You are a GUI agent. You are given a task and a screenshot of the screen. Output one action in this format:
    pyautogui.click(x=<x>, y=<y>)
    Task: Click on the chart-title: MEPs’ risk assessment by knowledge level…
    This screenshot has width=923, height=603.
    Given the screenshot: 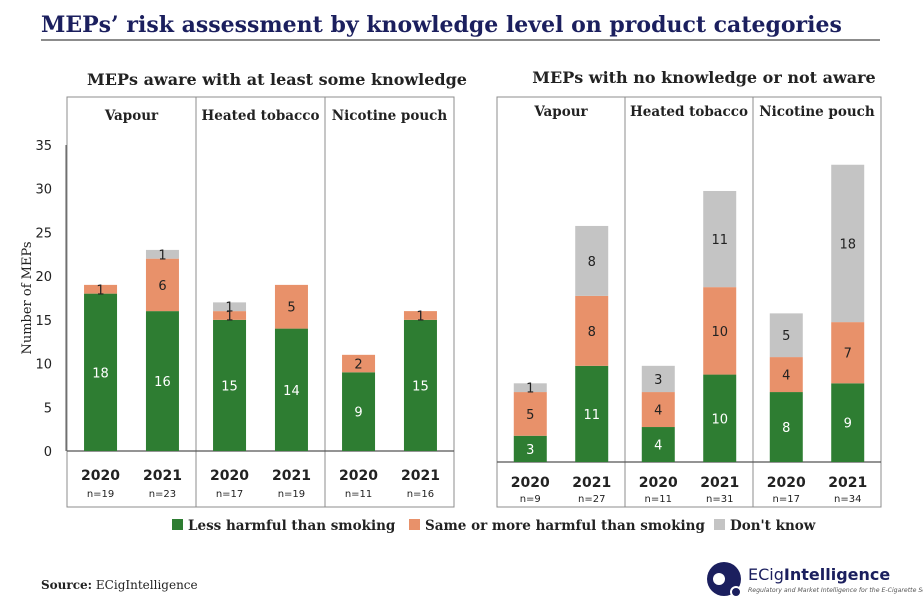 What is the action you would take?
    pyautogui.click(x=441, y=25)
    